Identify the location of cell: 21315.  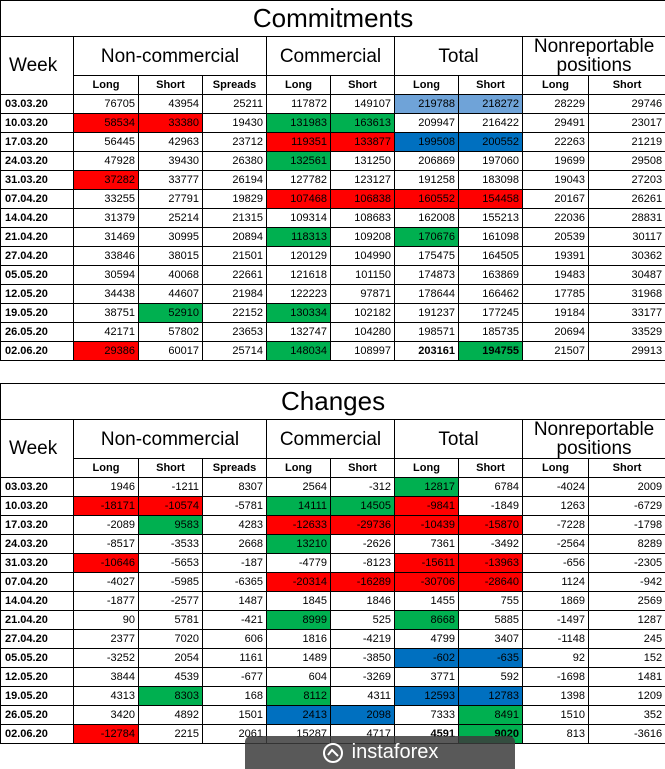
(234, 218).